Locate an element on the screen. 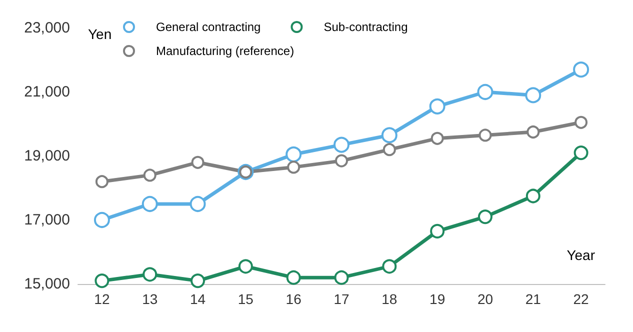 This screenshot has width=633, height=332. legend-label: Sub-contracting is located at coordinates (366, 27).